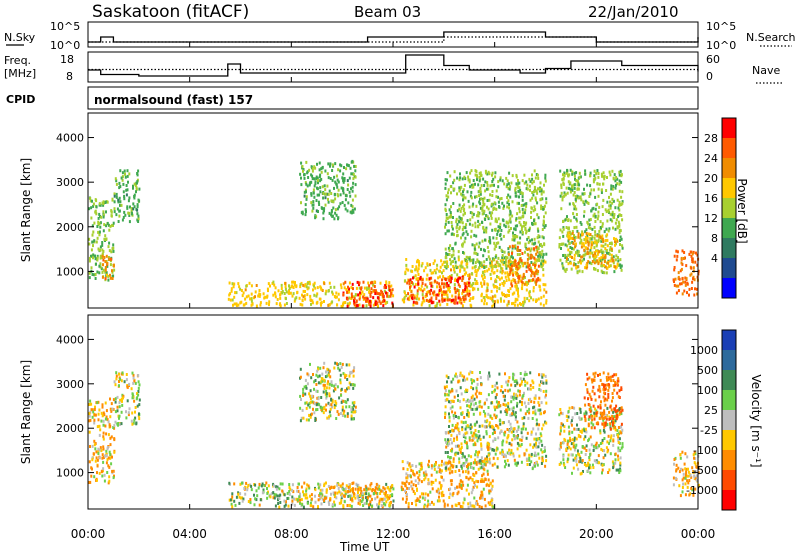  Describe the element at coordinates (65, 45) in the screenshot. I see `noise-left-tick-bottom: 10^0` at that location.